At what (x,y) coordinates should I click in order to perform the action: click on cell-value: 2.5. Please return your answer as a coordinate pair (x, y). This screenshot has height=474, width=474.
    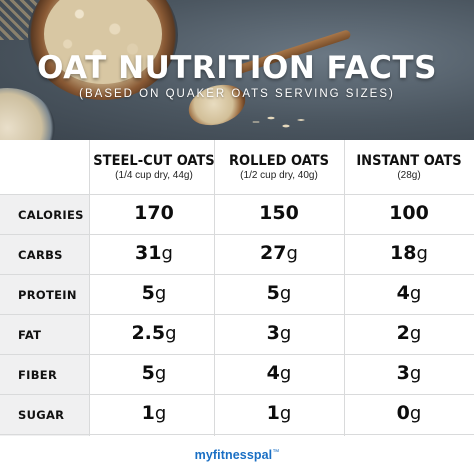
    Looking at the image, I should click on (148, 333).